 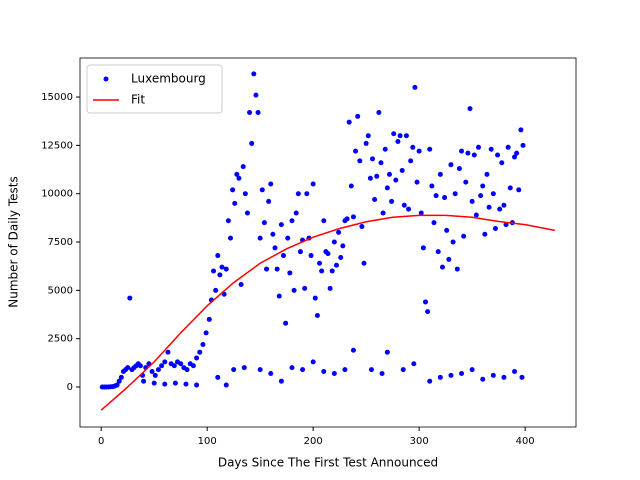 I want to click on x-tick-label: 0, so click(x=101, y=441).